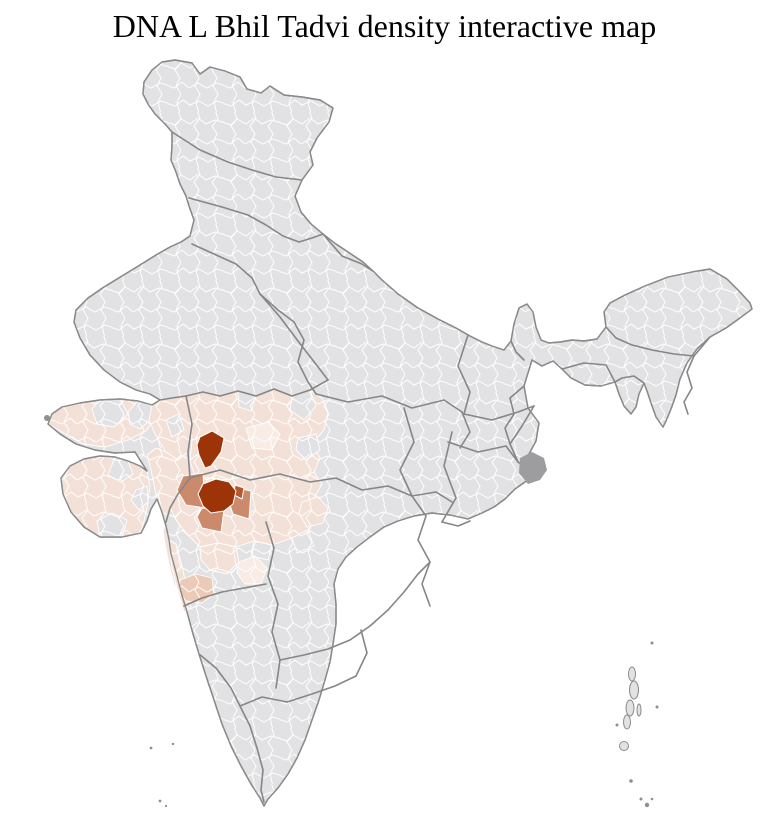  I want to click on andaman-nicobar-islands, so click(637, 724).